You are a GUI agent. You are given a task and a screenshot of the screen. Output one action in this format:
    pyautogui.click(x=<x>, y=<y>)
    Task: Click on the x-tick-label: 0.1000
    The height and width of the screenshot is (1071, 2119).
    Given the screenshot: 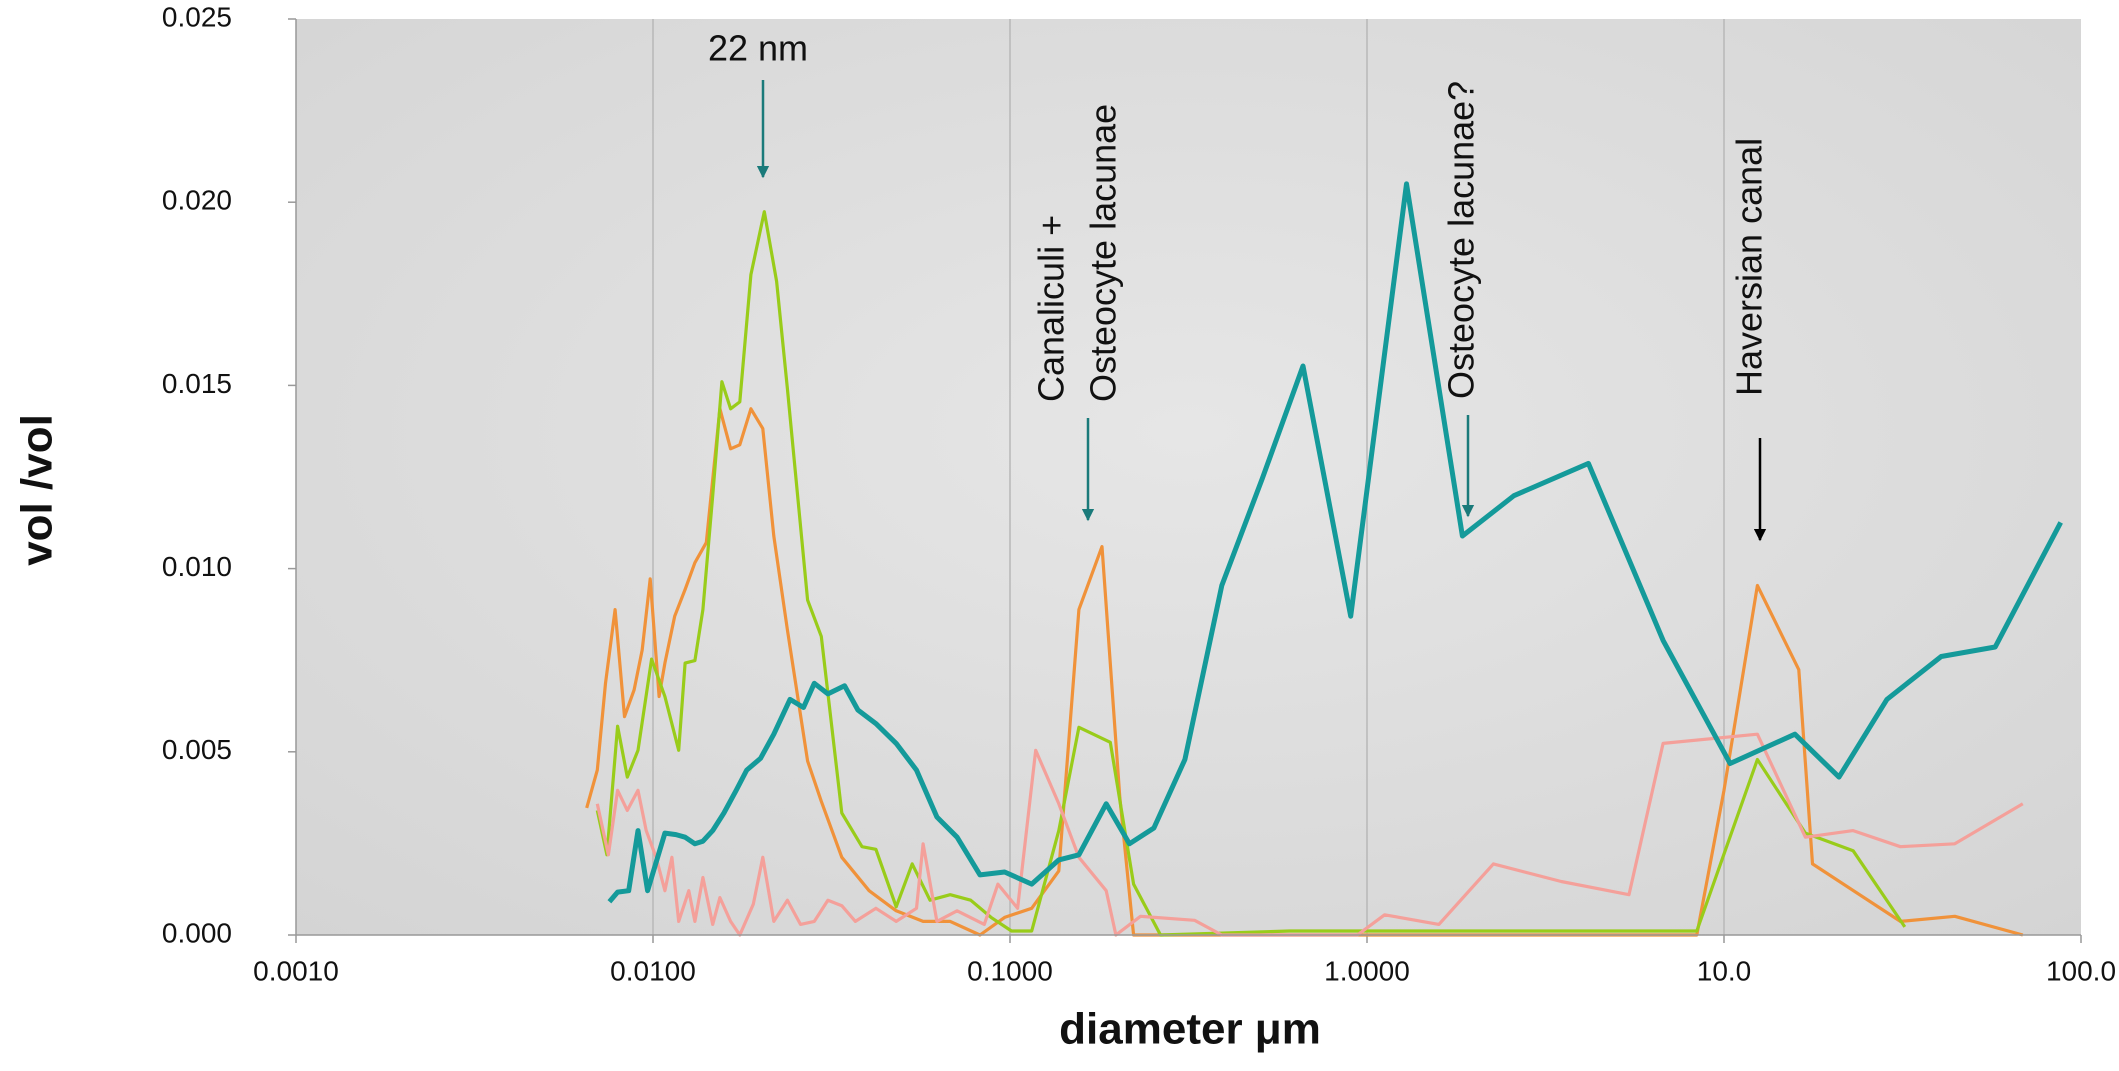 What is the action you would take?
    pyautogui.click(x=1010, y=970)
    